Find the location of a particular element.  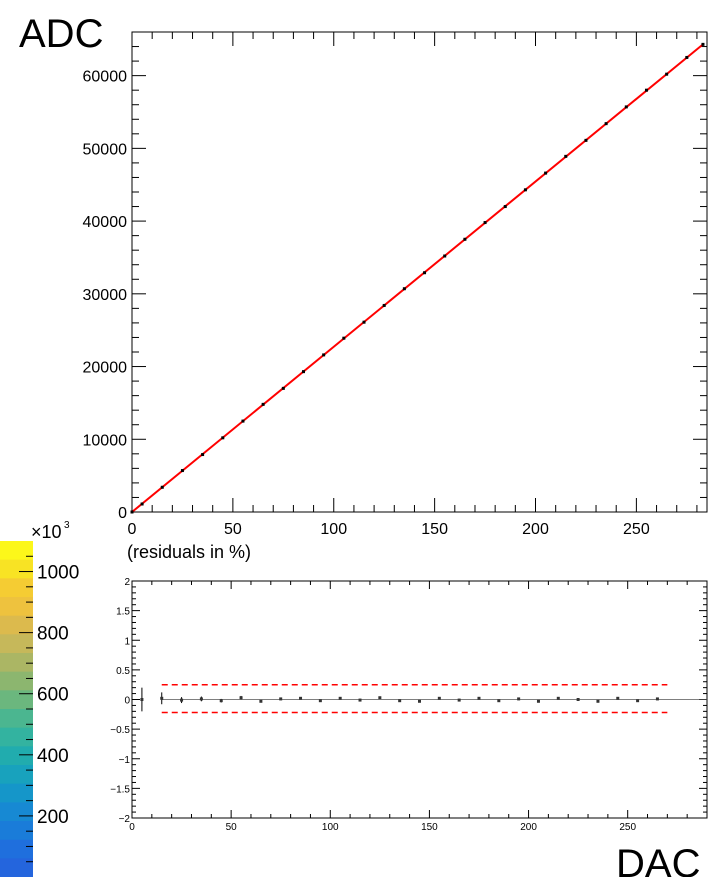

bottom-y-tick-label: −0.5 is located at coordinates (120, 730).